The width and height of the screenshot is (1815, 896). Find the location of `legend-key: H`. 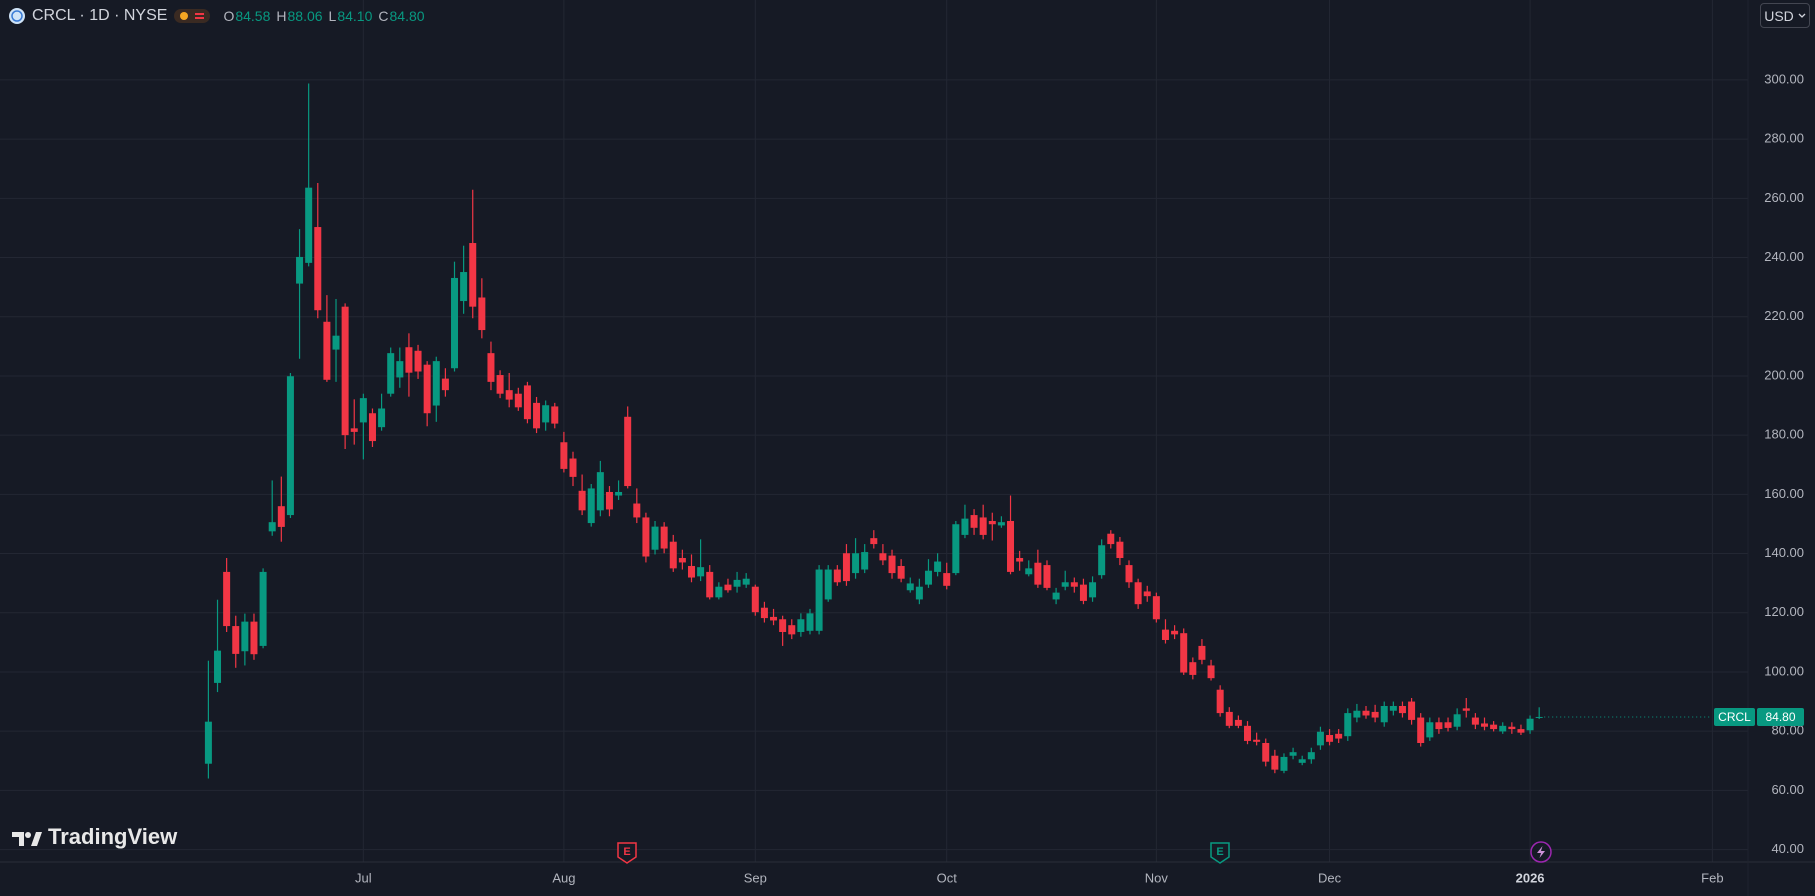

legend-key: H is located at coordinates (281, 16).